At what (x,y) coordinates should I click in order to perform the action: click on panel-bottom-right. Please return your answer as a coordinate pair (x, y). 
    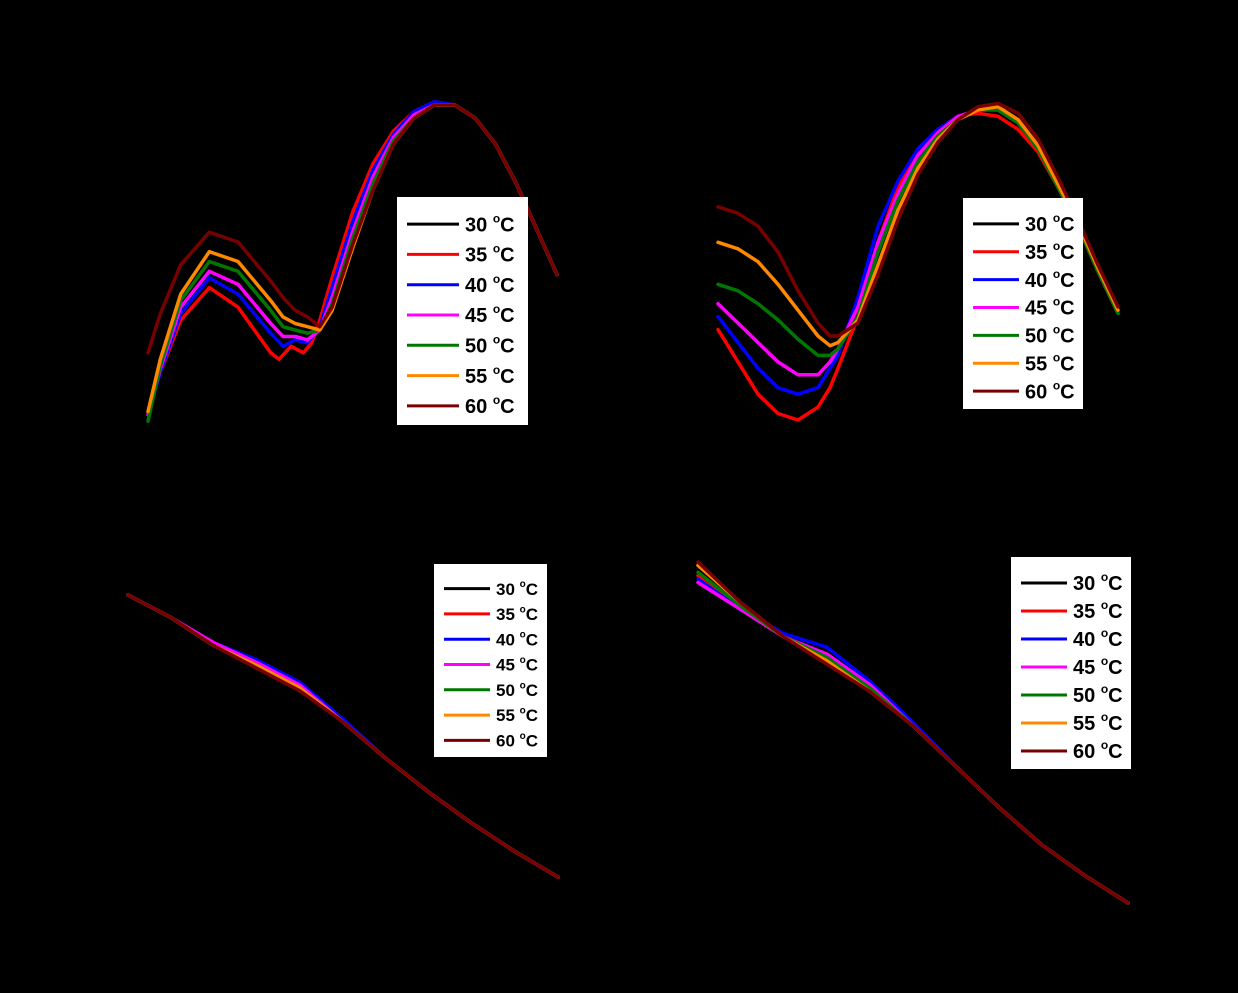
    Looking at the image, I should click on (913, 732).